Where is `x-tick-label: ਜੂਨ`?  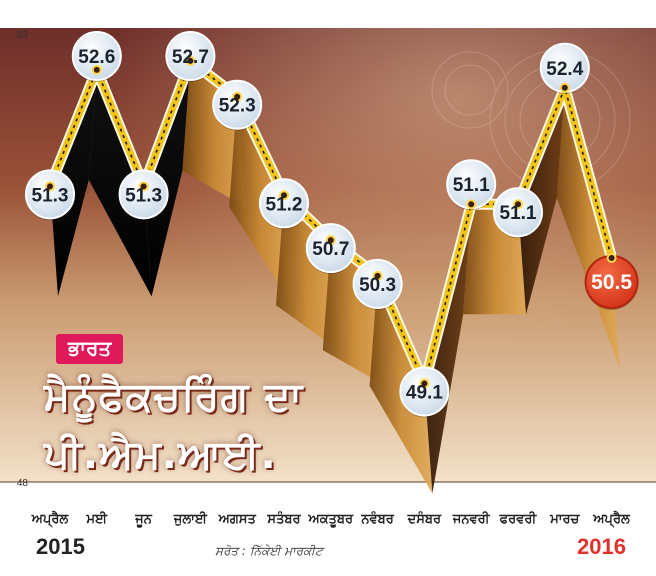
x-tick-label: ਜੂਨ is located at coordinates (143, 520).